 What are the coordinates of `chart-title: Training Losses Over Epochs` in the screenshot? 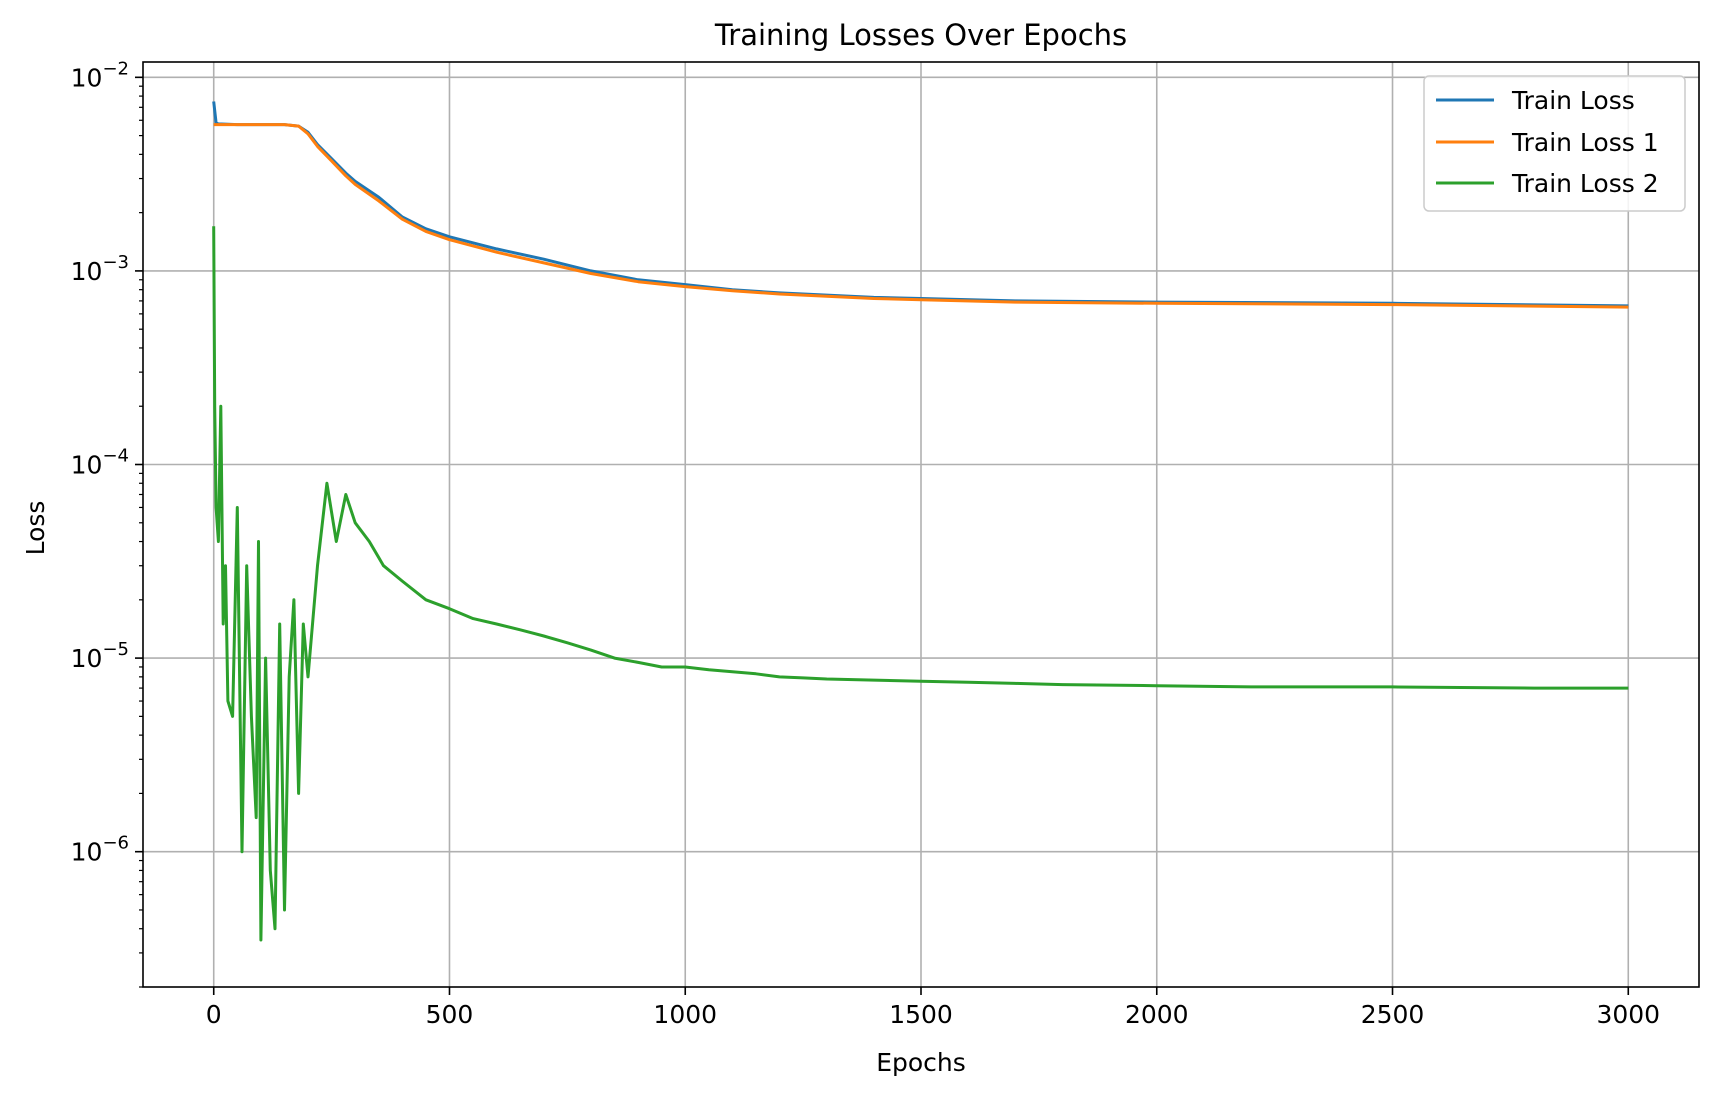 It's located at (920, 35).